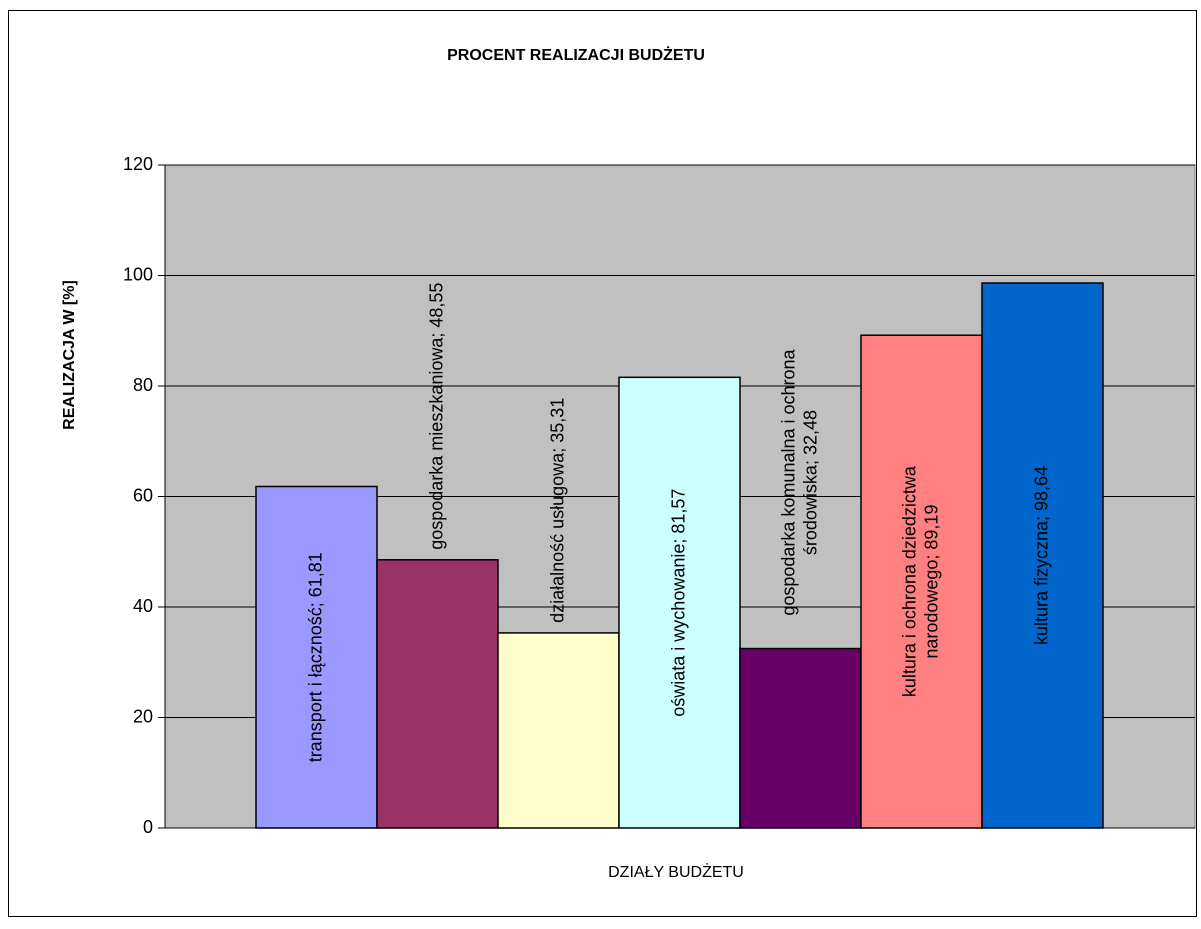  I want to click on y-tick-label: 120, so click(138, 164).